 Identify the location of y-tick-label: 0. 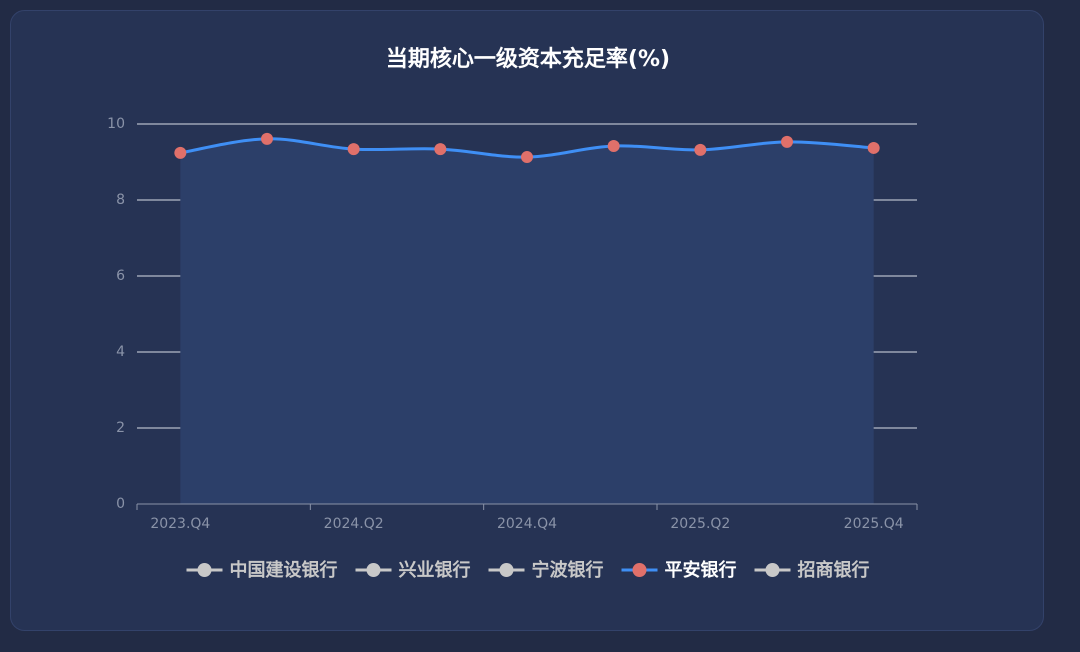
(120, 504).